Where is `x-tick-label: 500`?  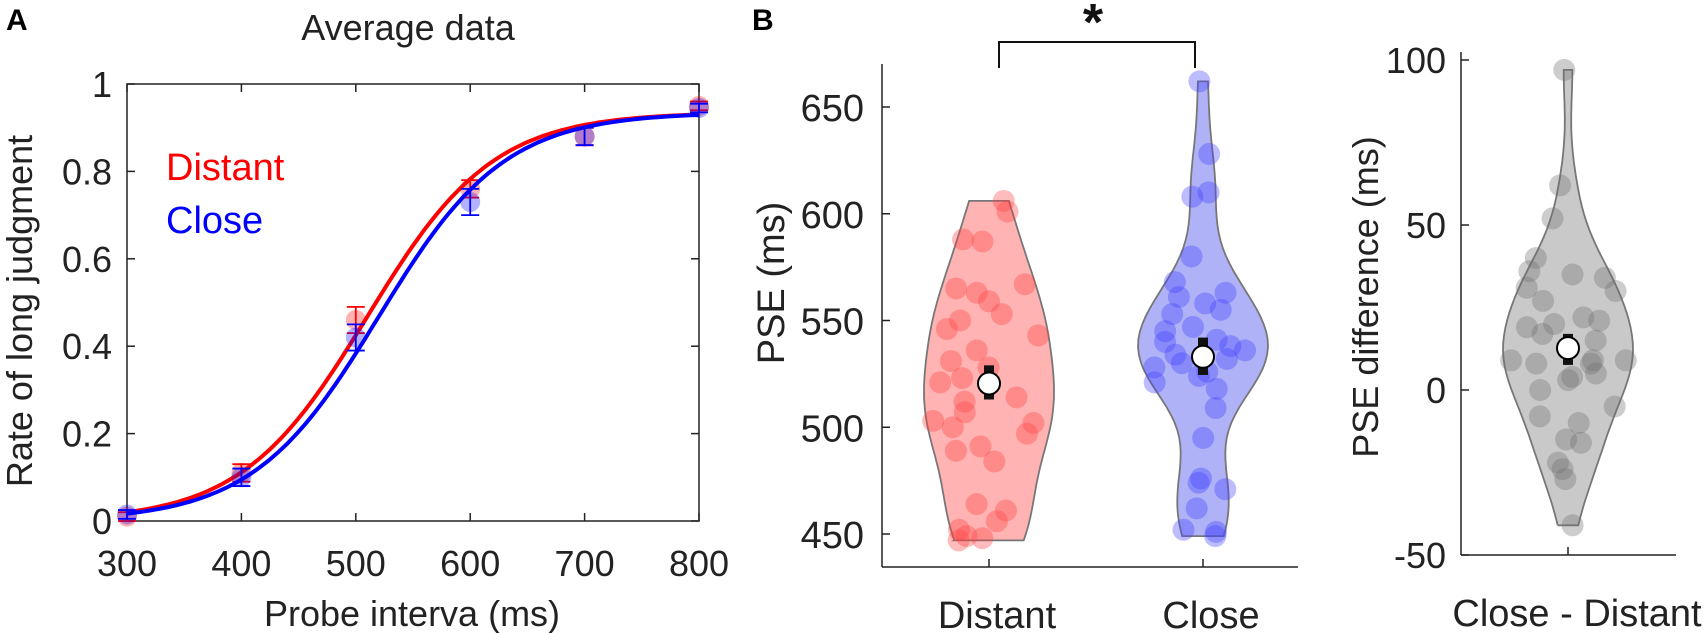
x-tick-label: 500 is located at coordinates (356, 563).